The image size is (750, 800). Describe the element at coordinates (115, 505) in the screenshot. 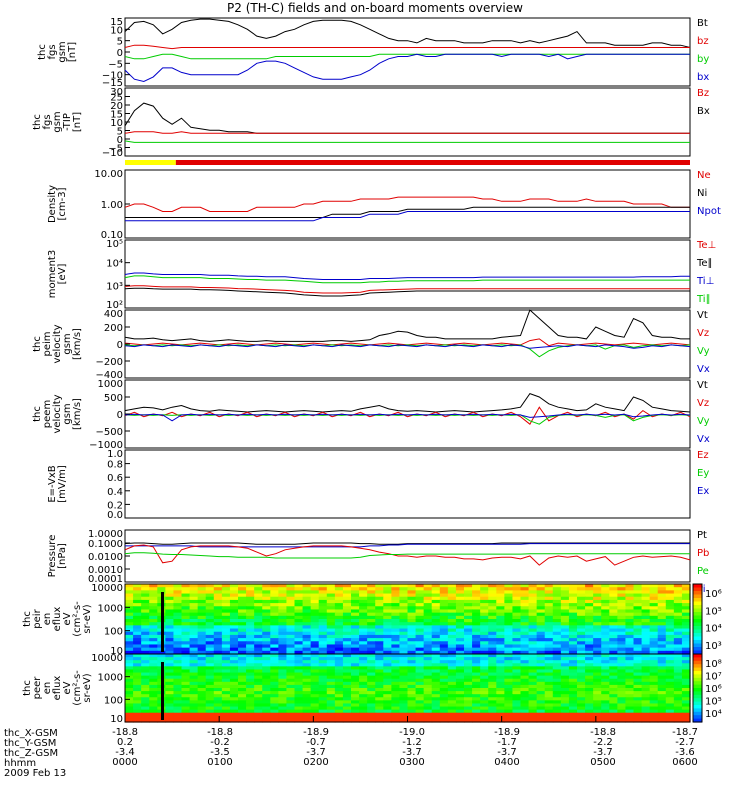

I see `y-tick-label: 0.2` at that location.